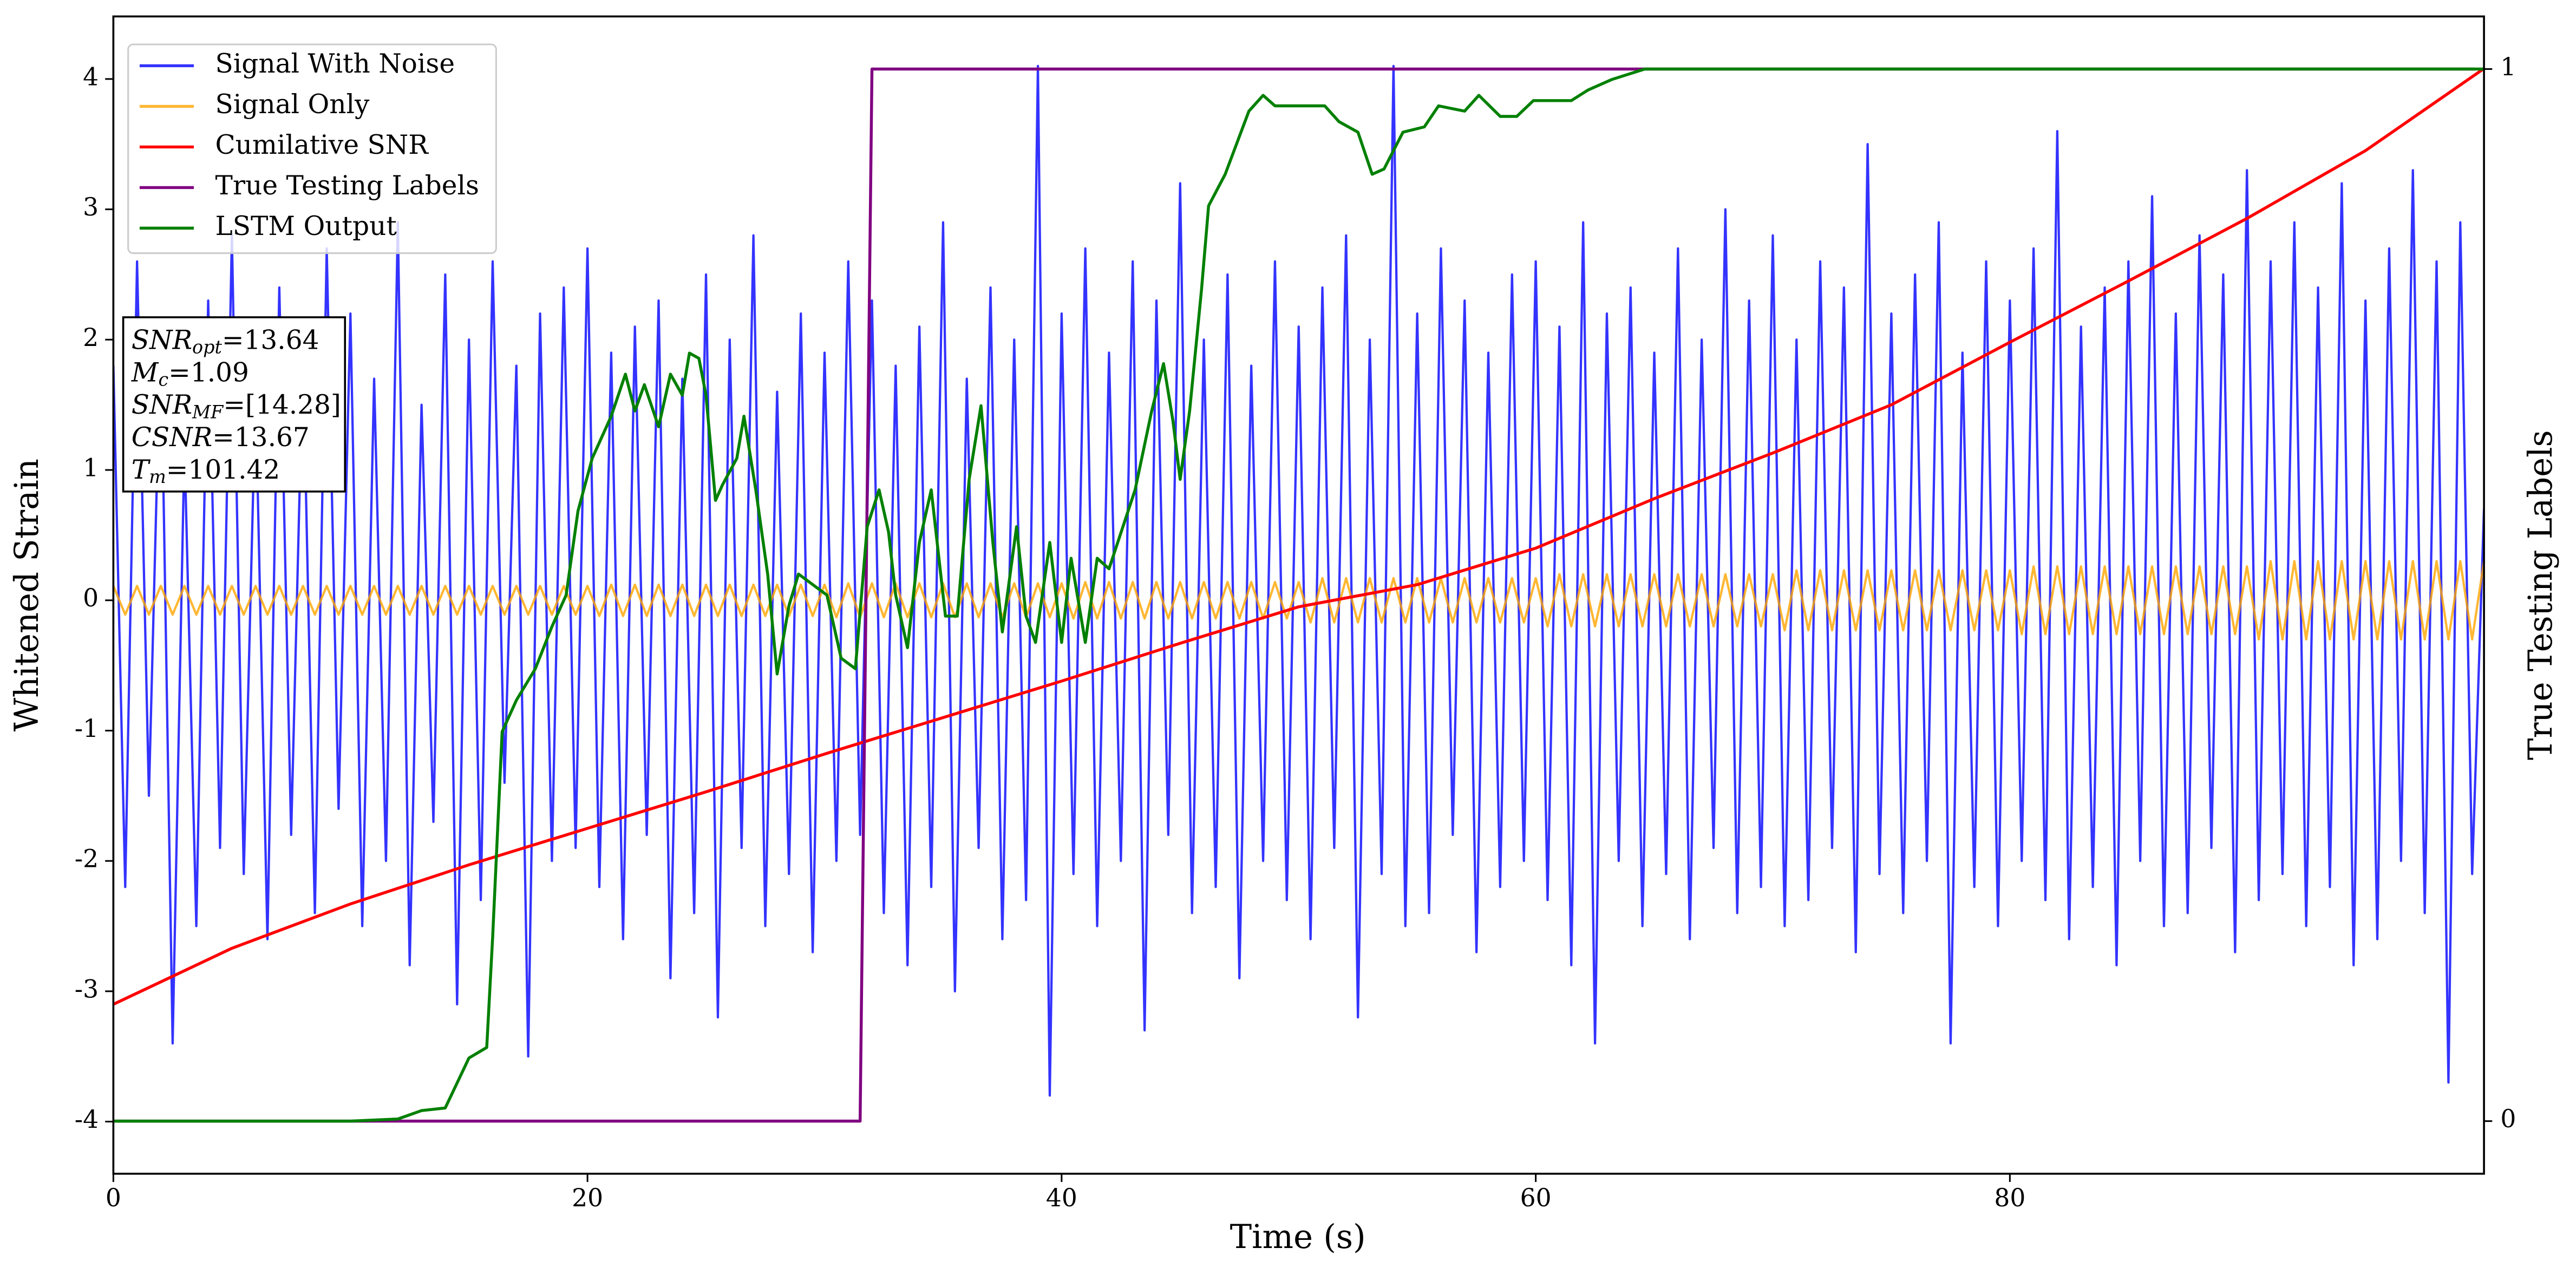 This screenshot has width=2576, height=1274. Describe the element at coordinates (207, 347) in the screenshot. I see `annotation-subscript: opt` at that location.